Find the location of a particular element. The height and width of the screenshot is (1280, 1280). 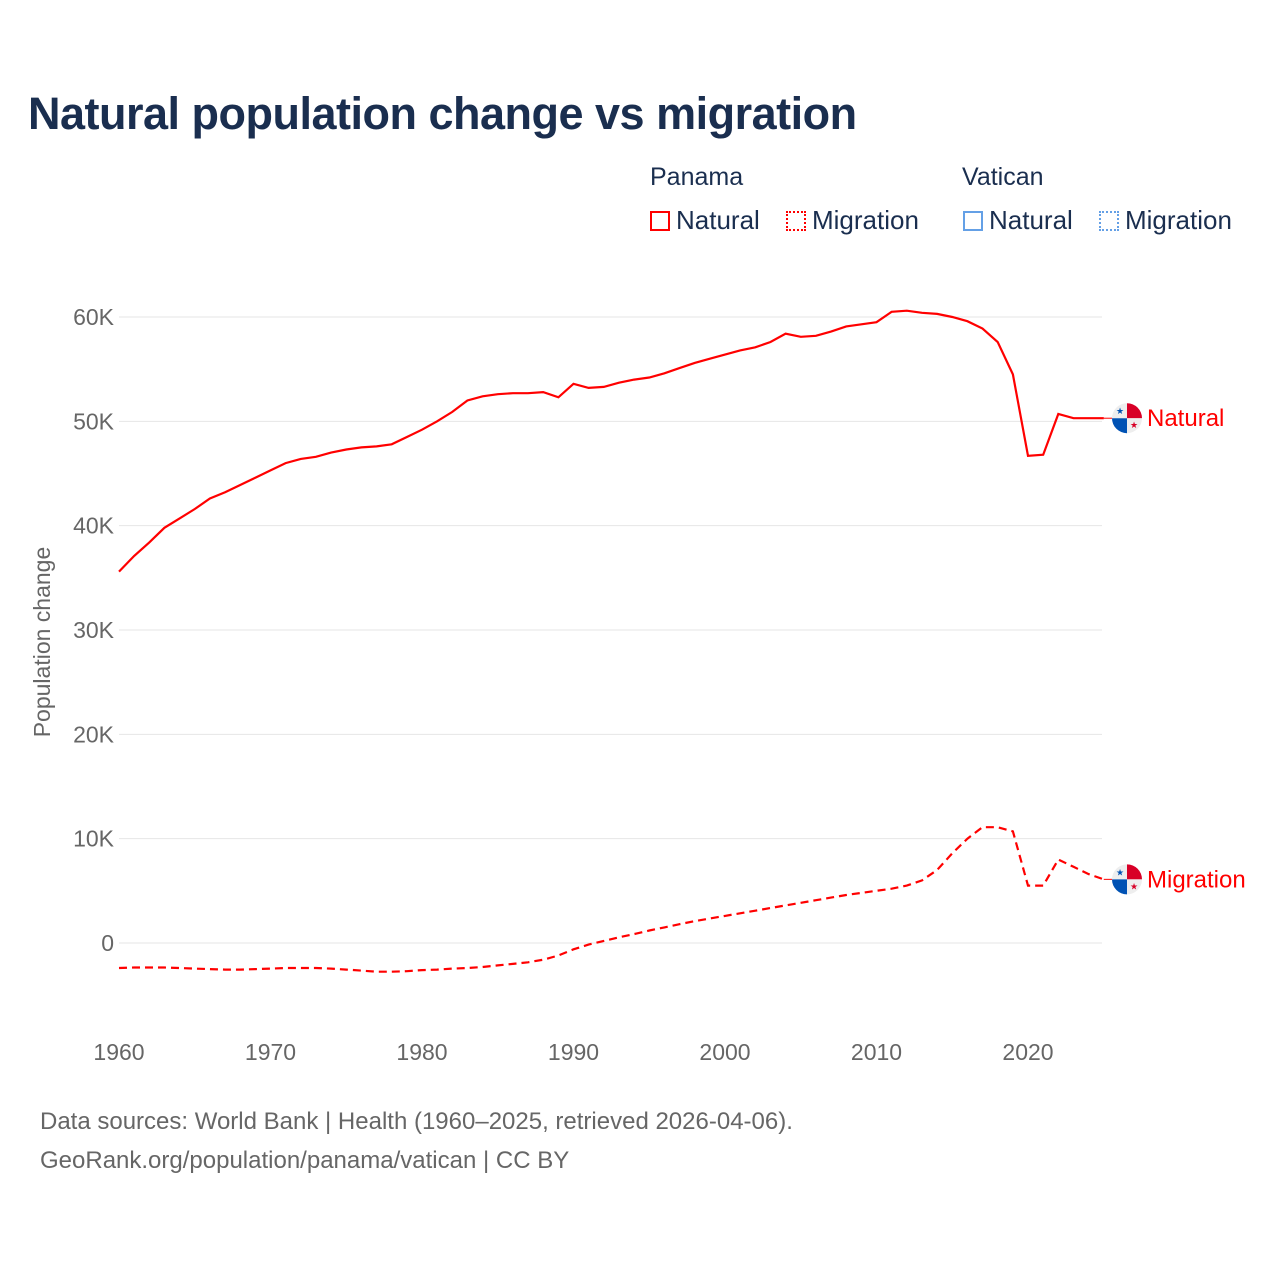

x-tick-label: 2000 is located at coordinates (724, 1052).